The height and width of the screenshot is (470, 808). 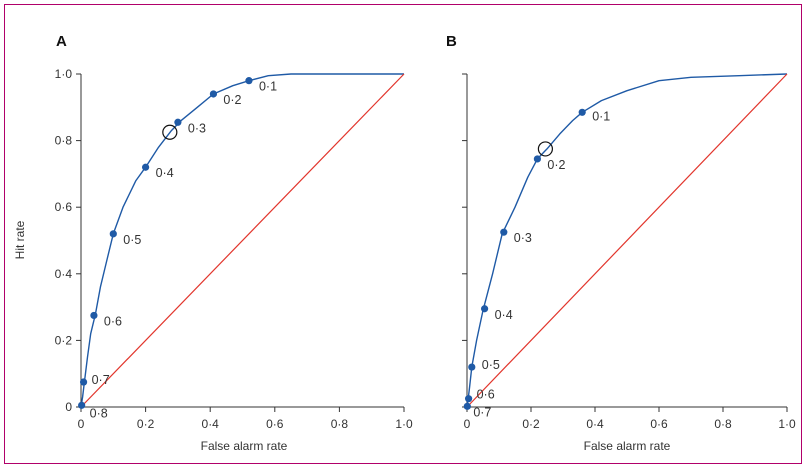 I want to click on panel-a-letter: A, so click(x=61, y=41).